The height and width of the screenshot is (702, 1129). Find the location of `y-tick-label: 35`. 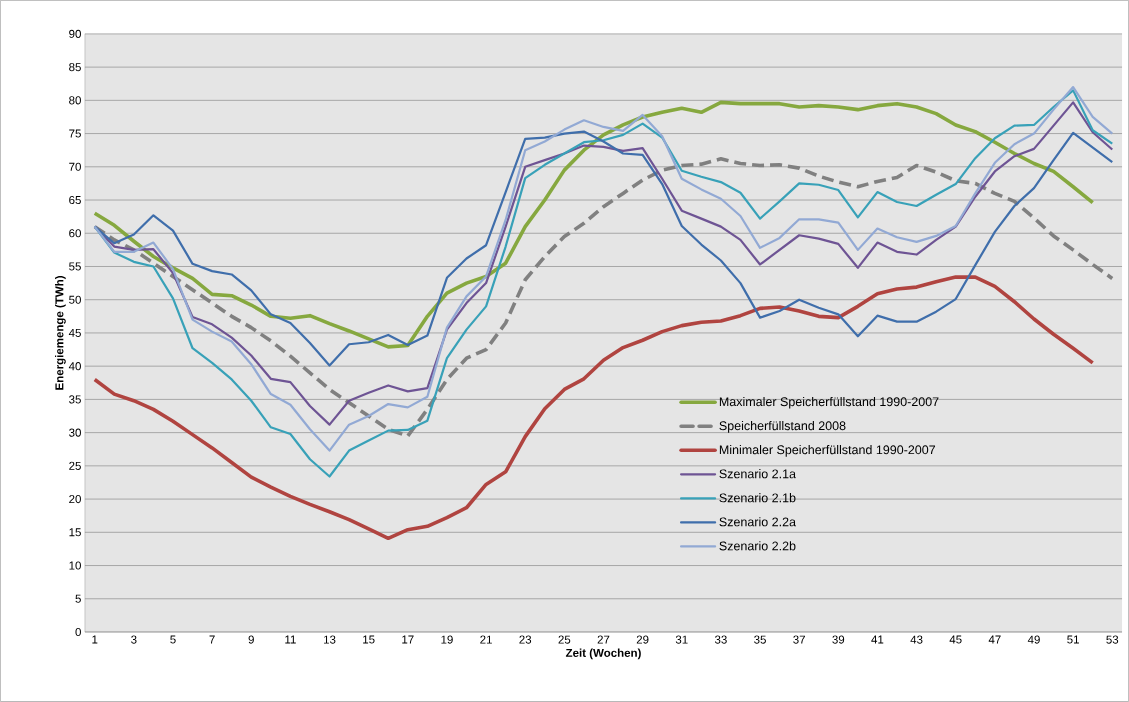

y-tick-label: 35 is located at coordinates (75, 399).